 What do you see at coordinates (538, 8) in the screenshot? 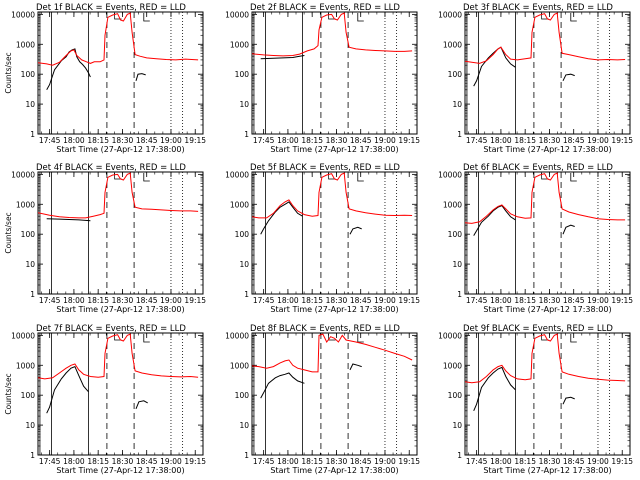
I see `panel-title: Det 3f BLACK = Events, RED = LLD` at bounding box center [538, 8].